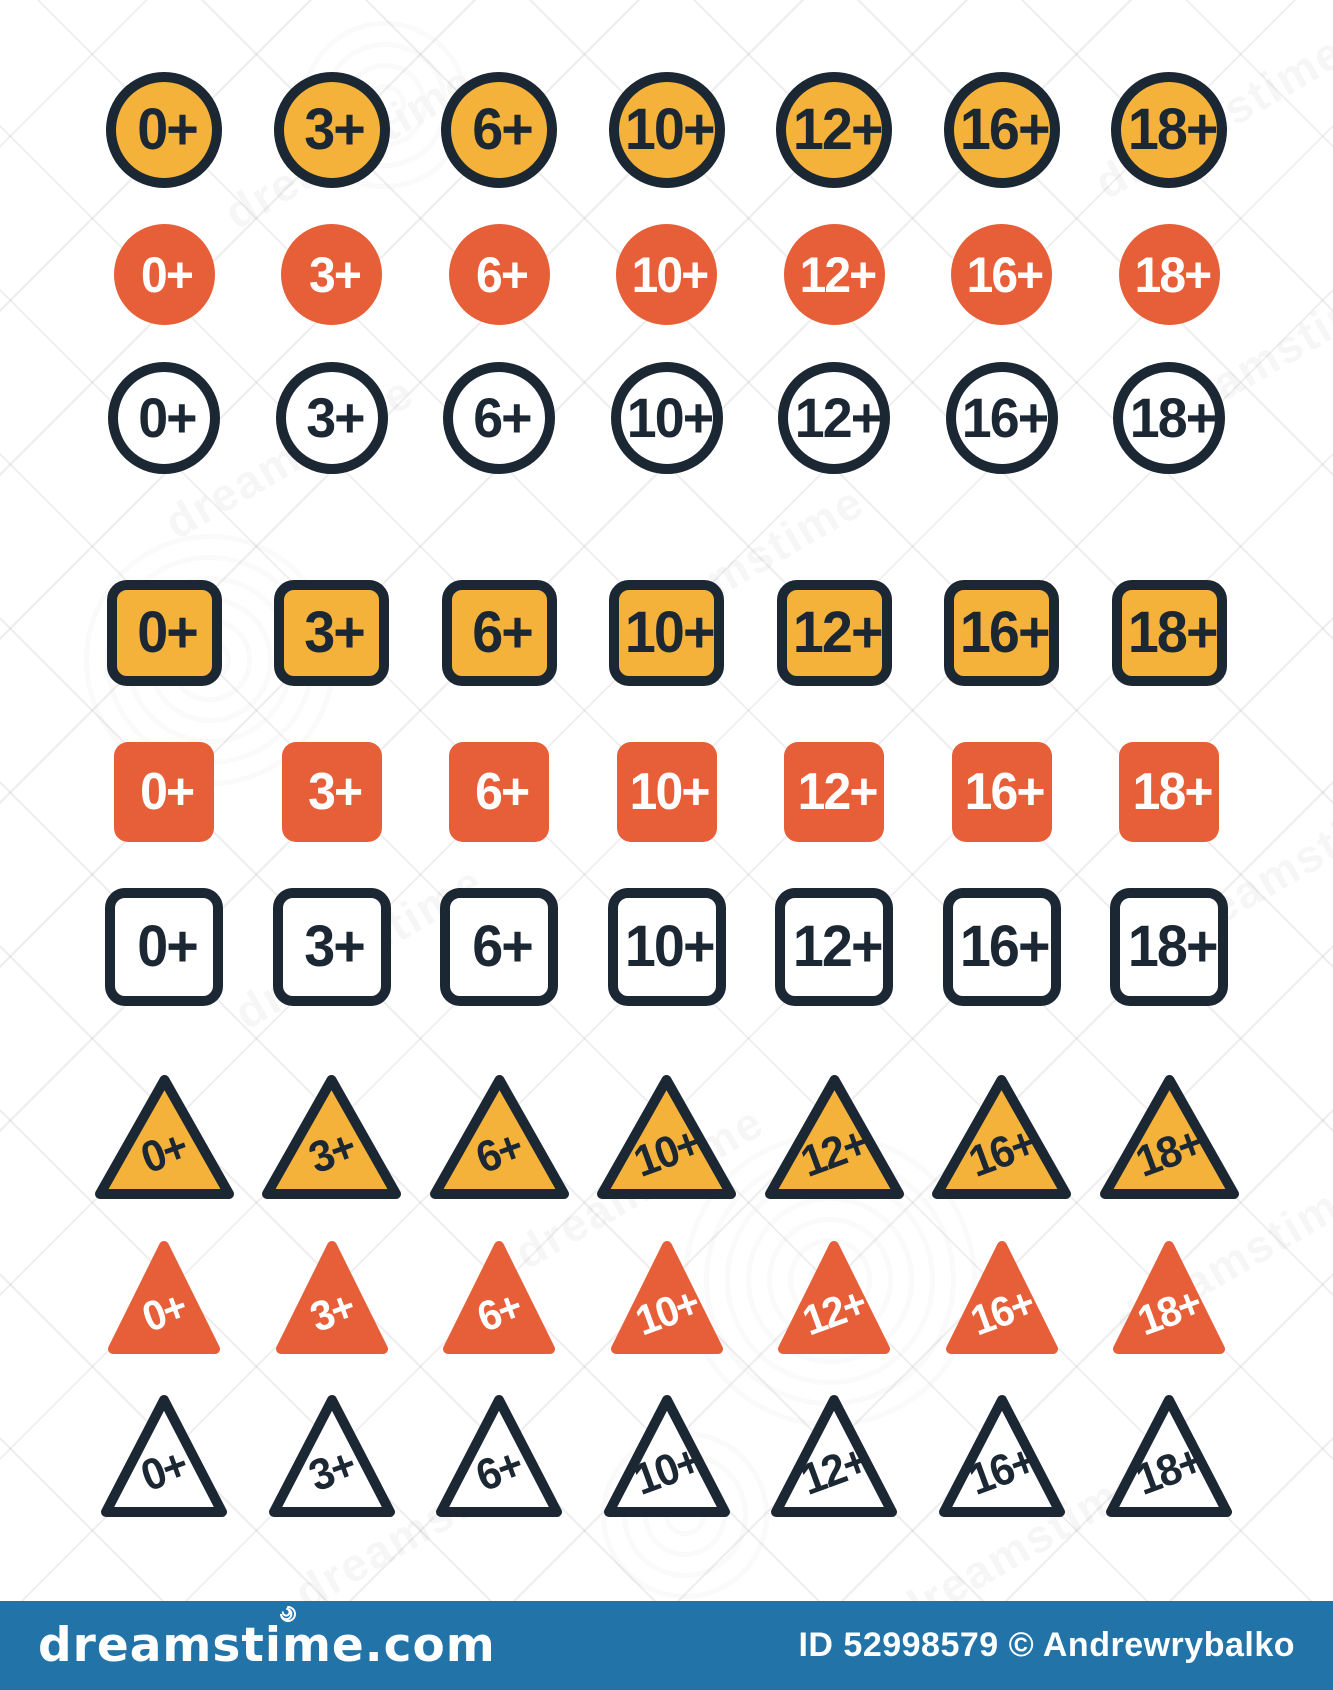 Image resolution: width=1333 pixels, height=1690 pixels. I want to click on dreamstime-logo-text: dreamstime.com, so click(267, 1645).